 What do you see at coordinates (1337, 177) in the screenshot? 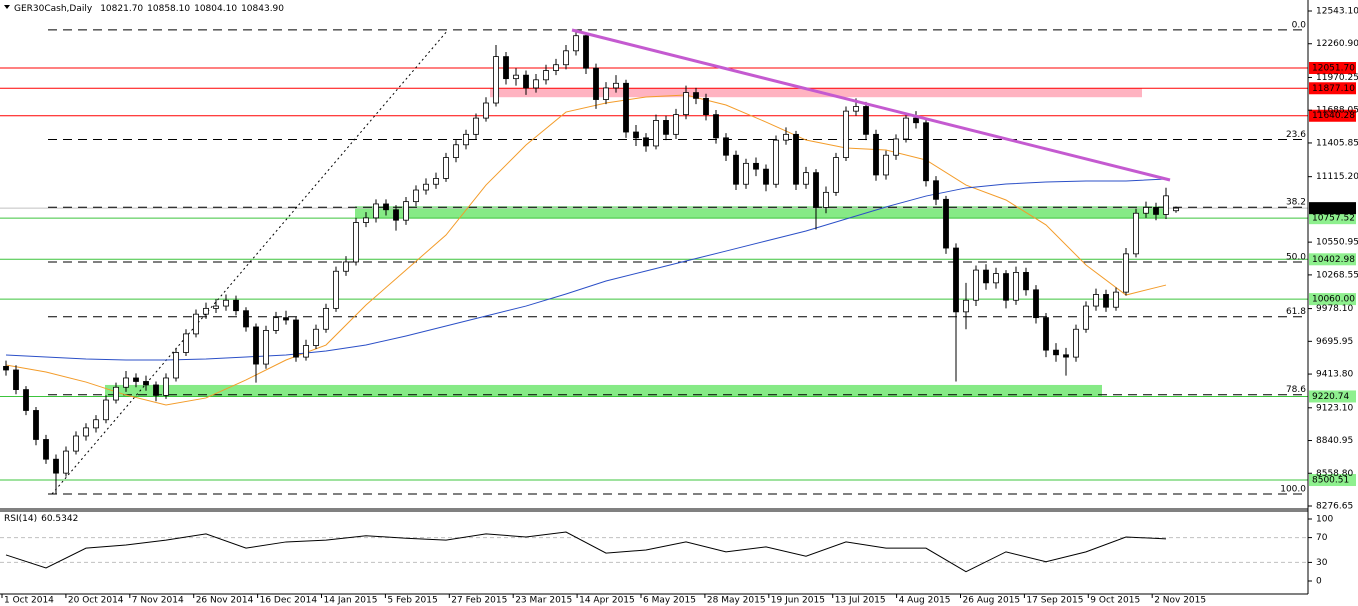
I see `y-tick-label: 11115.20` at bounding box center [1337, 177].